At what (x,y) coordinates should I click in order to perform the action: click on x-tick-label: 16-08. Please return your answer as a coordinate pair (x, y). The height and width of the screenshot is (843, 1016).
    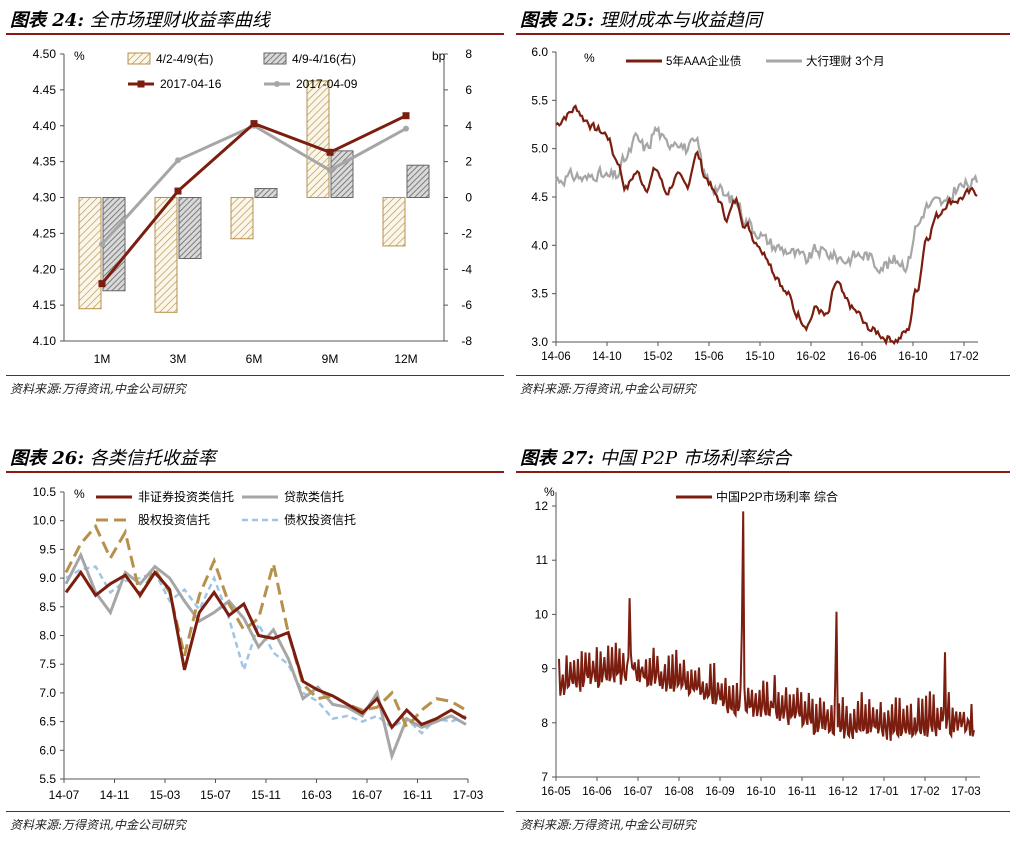
    Looking at the image, I should click on (678, 792).